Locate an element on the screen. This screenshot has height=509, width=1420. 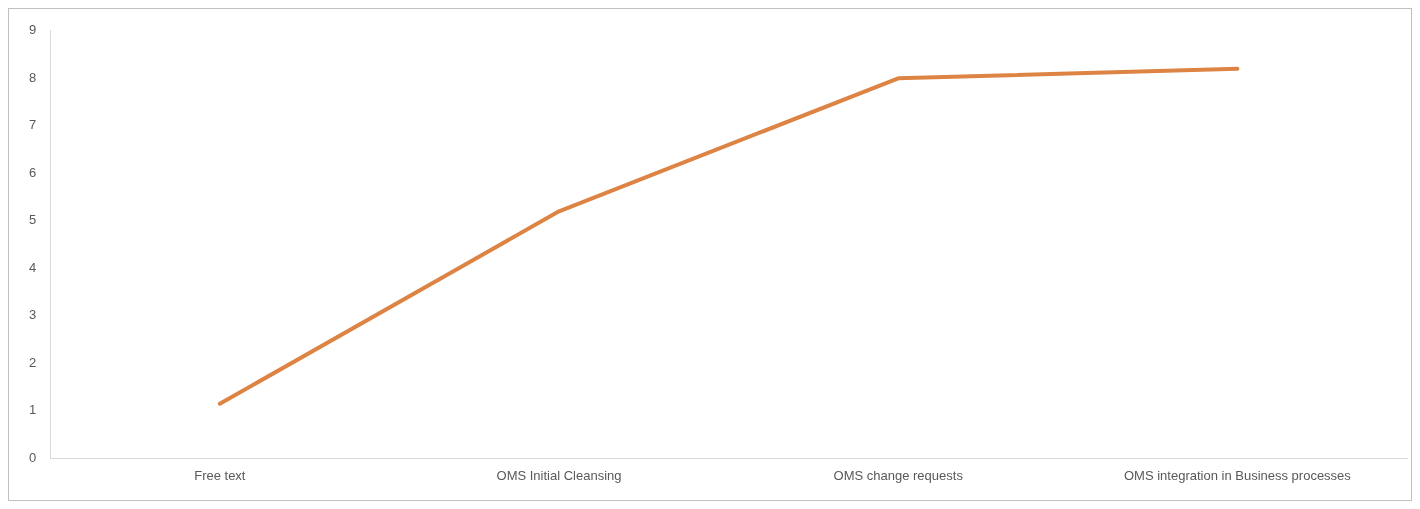
y-tick-label: 2 is located at coordinates (33, 362).